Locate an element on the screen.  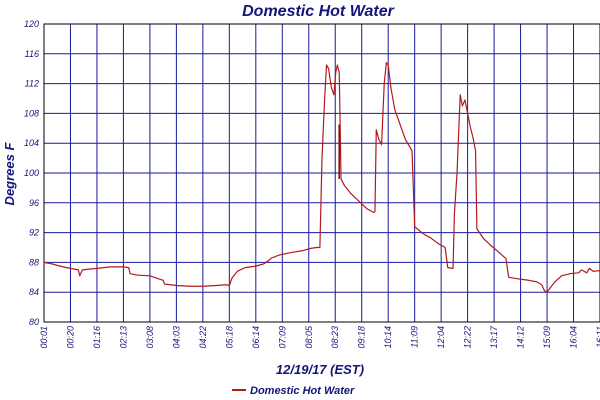
x-tick-label: 11:09 is located at coordinates (415, 337).